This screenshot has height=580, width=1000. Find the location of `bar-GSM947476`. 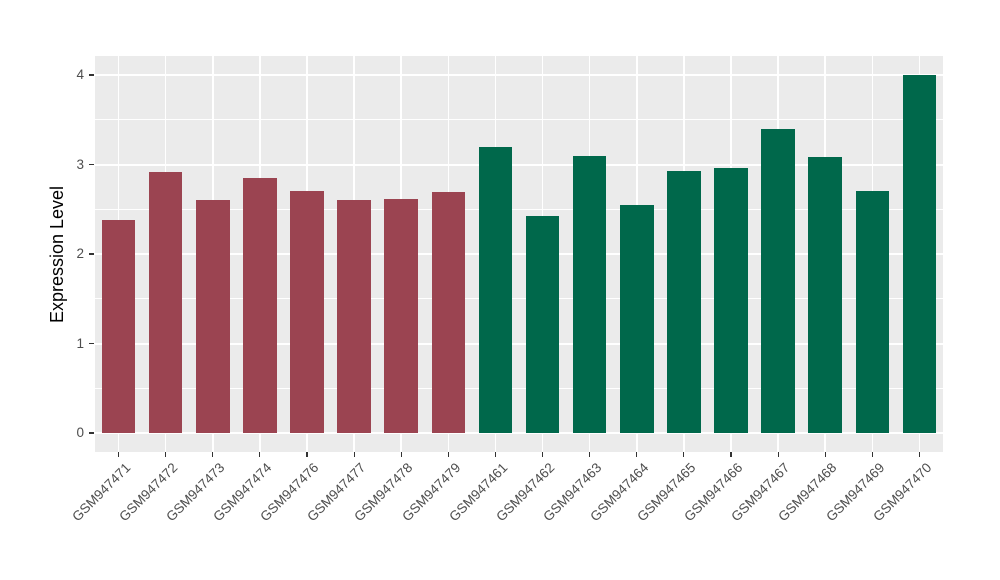

bar-GSM947476 is located at coordinates (307, 312).